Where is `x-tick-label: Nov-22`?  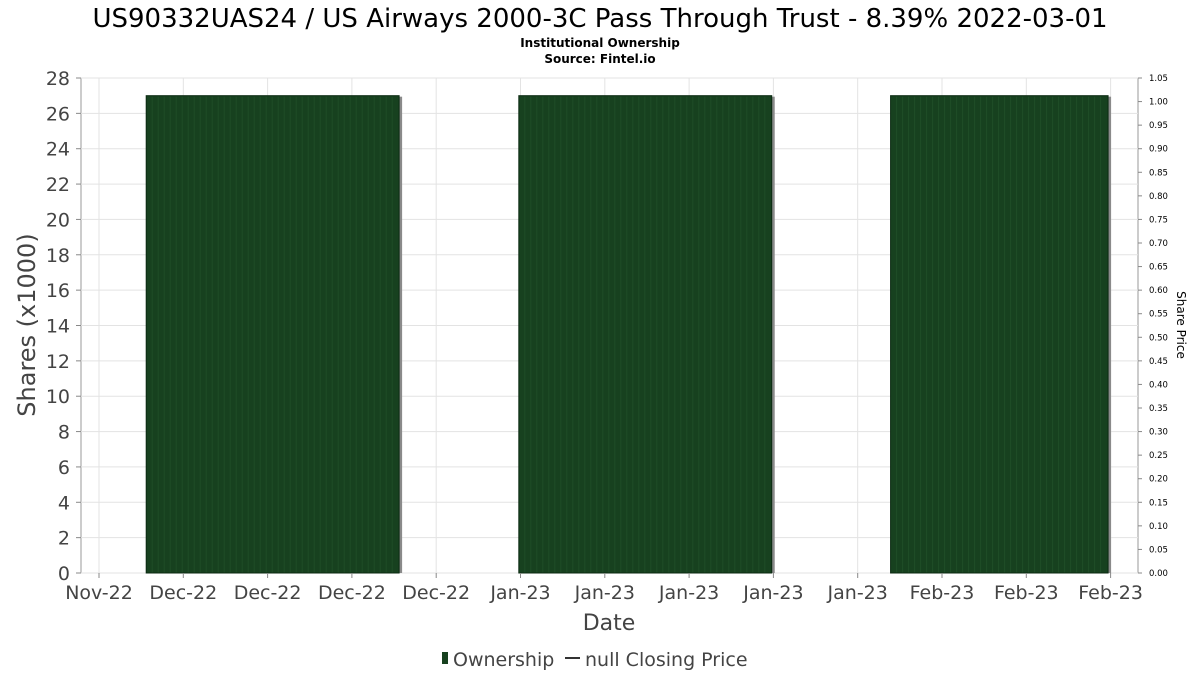
x-tick-label: Nov-22 is located at coordinates (99, 593).